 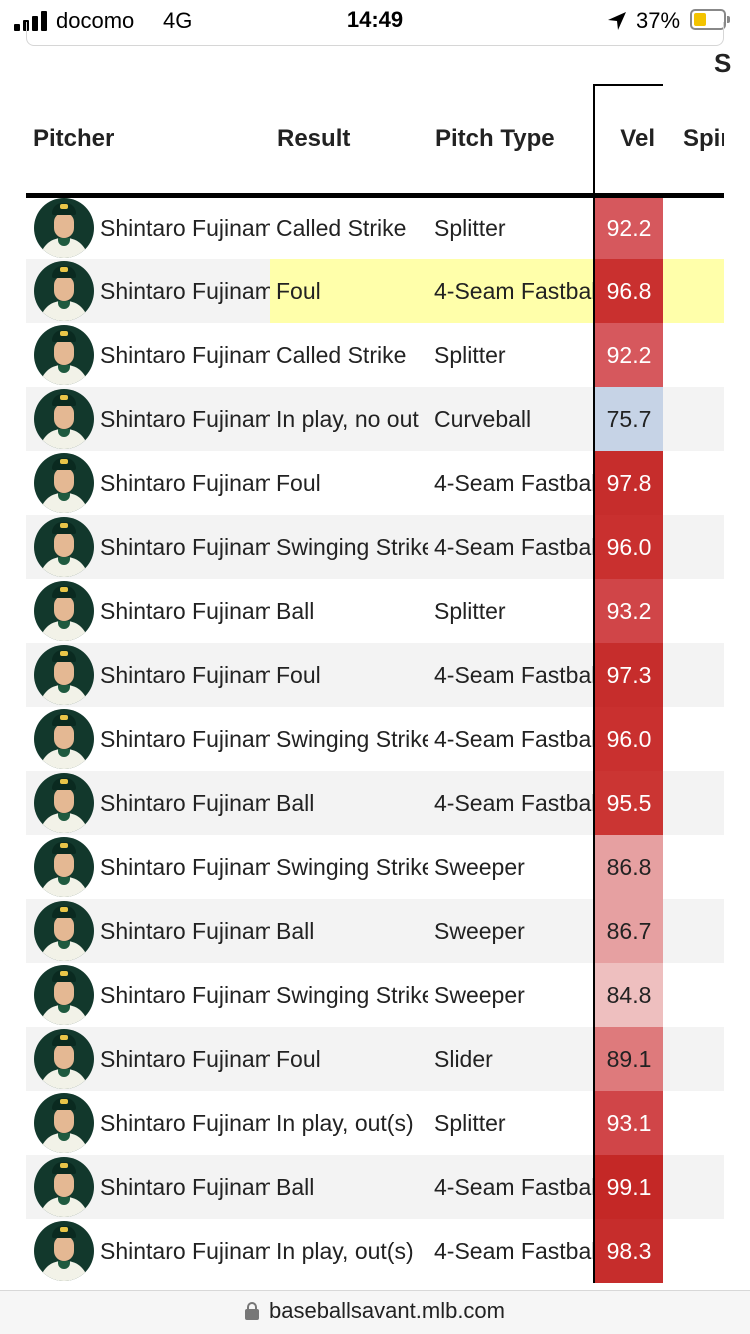 What do you see at coordinates (628, 1123) in the screenshot?
I see `velocity-cell: 93.1` at bounding box center [628, 1123].